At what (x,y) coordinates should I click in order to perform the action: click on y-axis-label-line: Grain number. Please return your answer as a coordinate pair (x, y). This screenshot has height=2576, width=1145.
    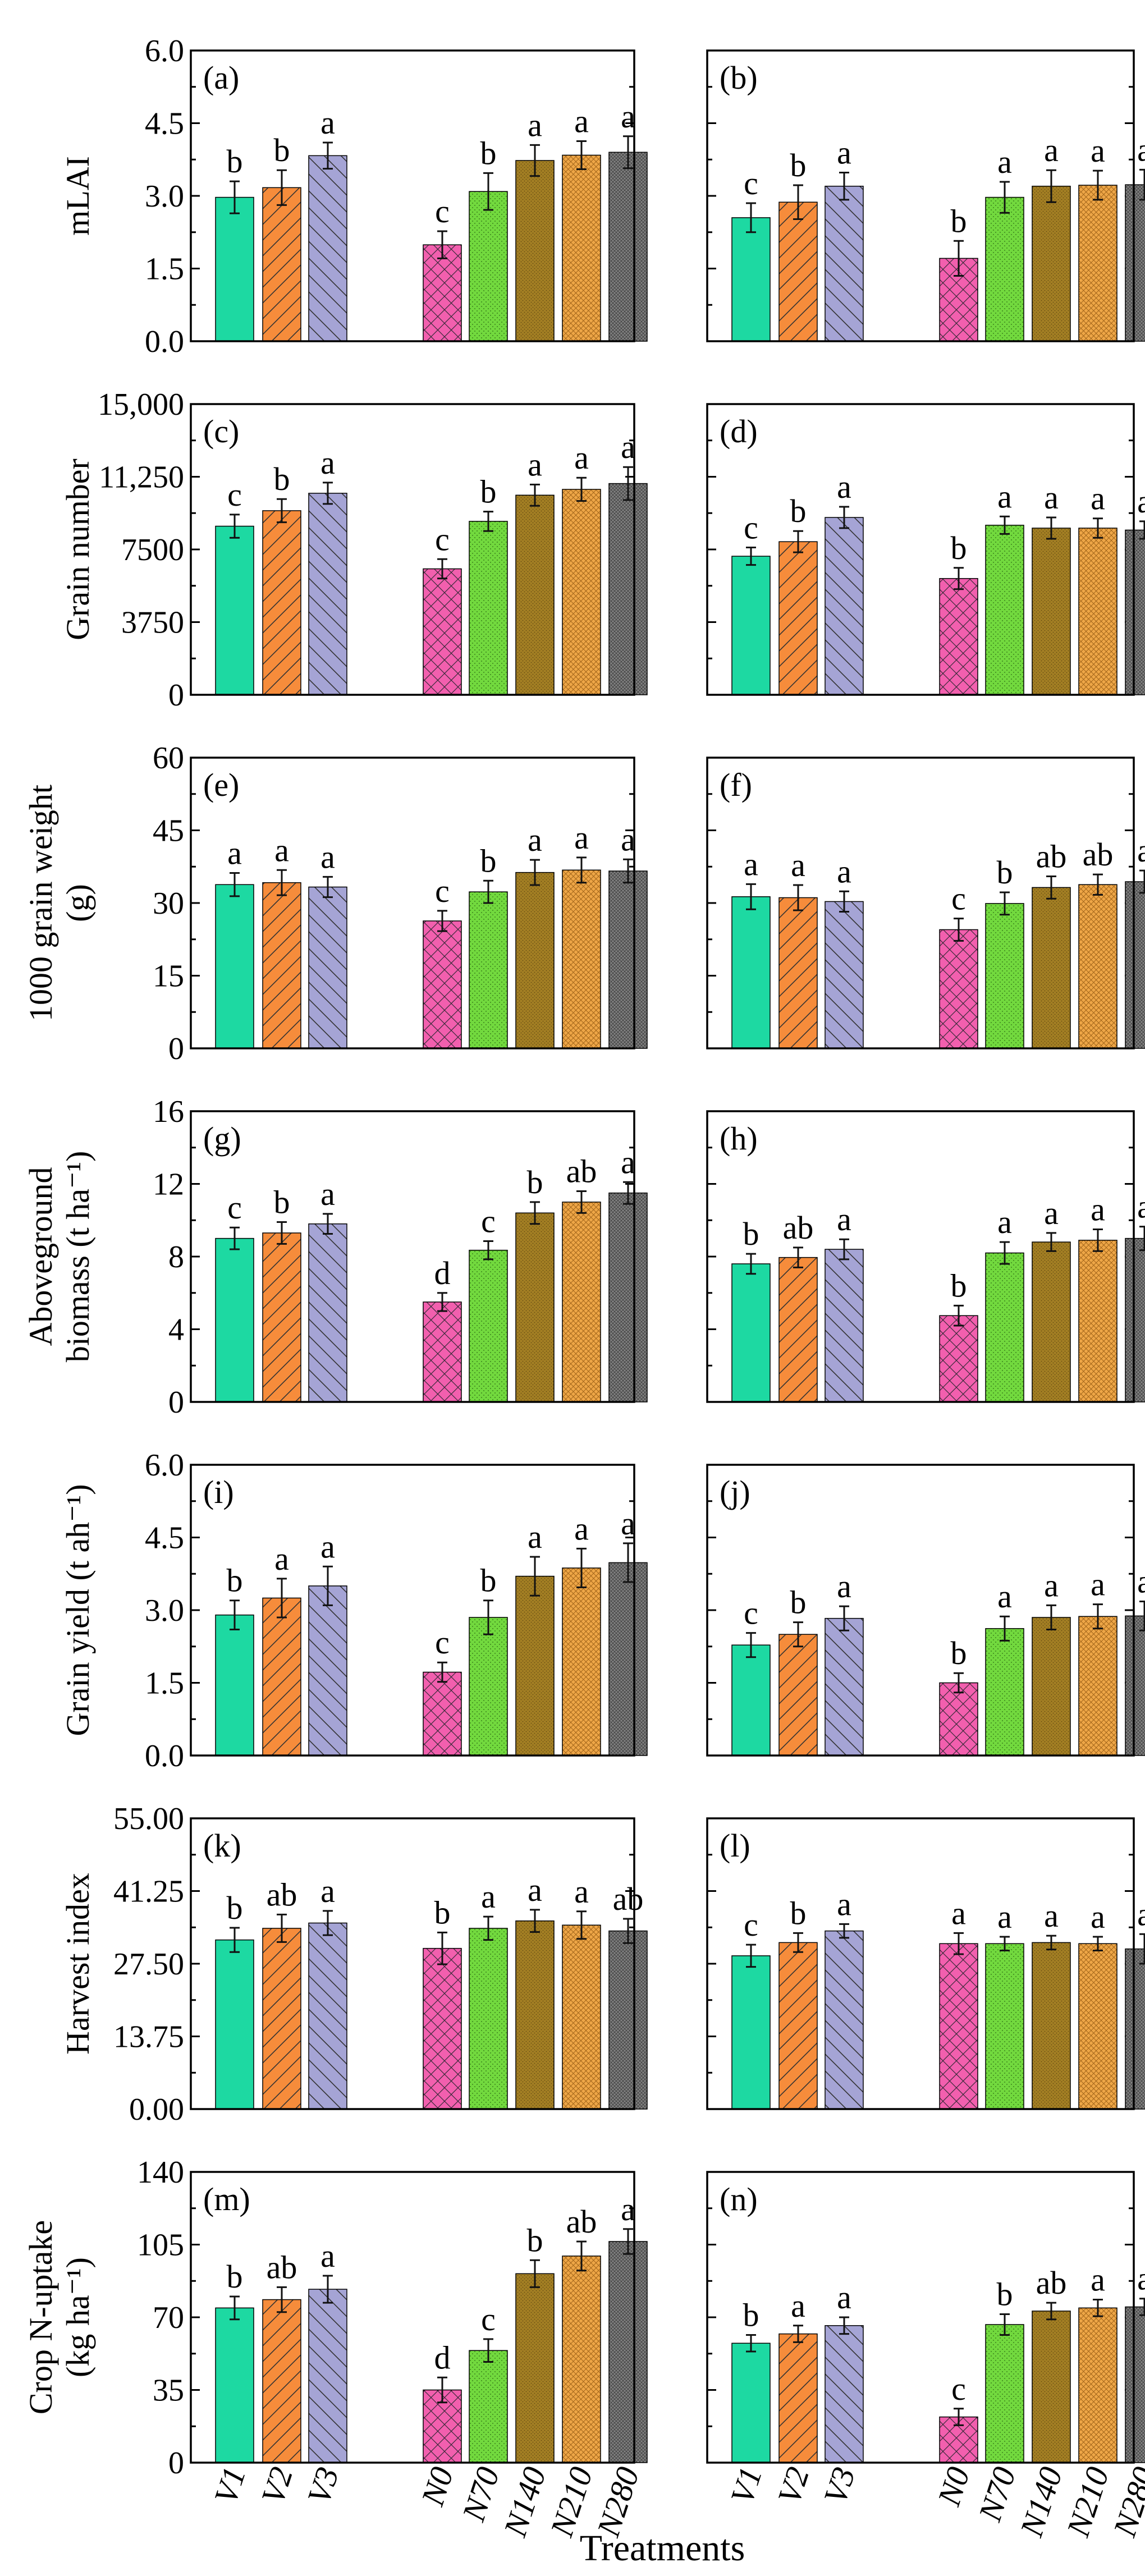
    Looking at the image, I should click on (77, 549).